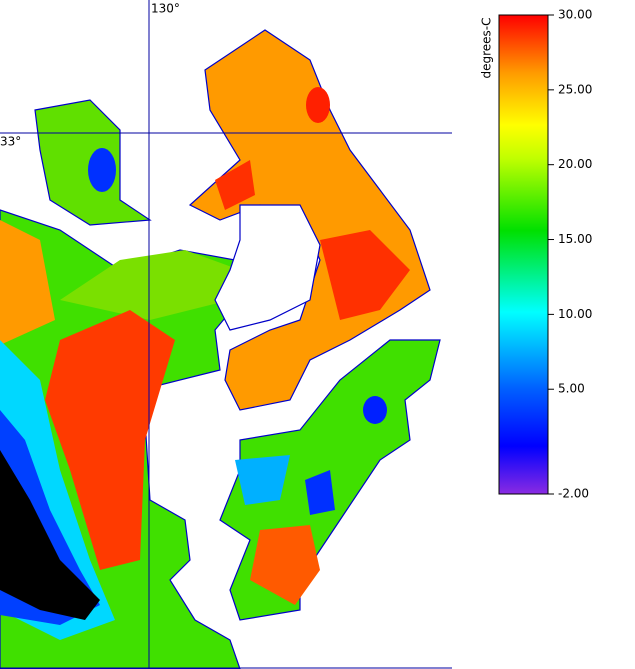 The height and width of the screenshot is (669, 635). Describe the element at coordinates (487, 47) in the screenshot. I see `colorbar-title: degrees-C` at that location.